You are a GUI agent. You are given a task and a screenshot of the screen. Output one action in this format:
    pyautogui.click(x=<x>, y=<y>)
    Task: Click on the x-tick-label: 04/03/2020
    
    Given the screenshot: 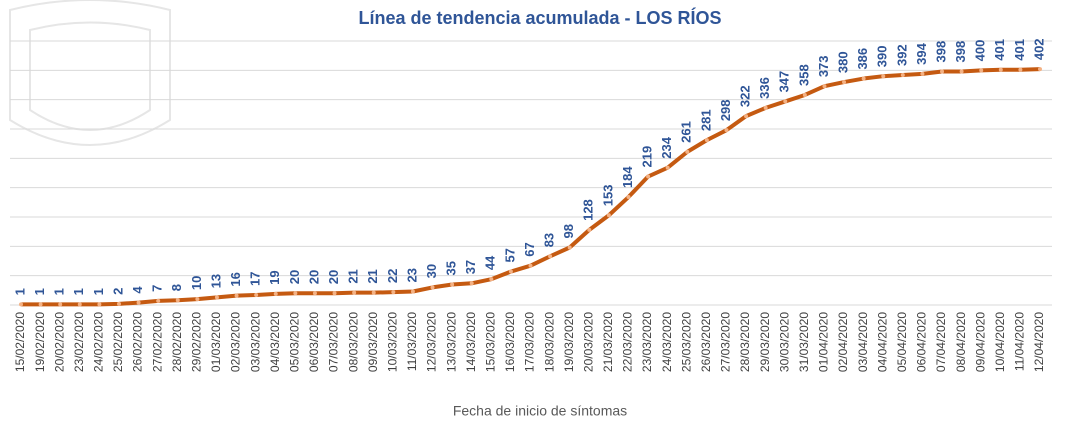 What is the action you would take?
    pyautogui.click(x=275, y=342)
    